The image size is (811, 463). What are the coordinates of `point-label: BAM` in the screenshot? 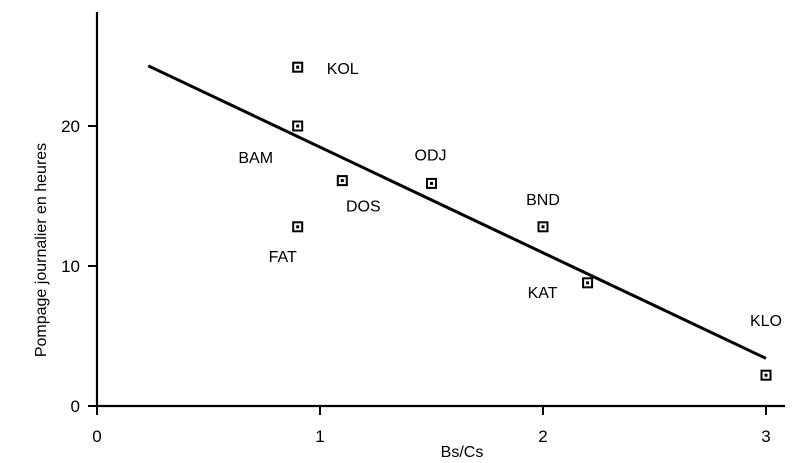 It's located at (255, 158).